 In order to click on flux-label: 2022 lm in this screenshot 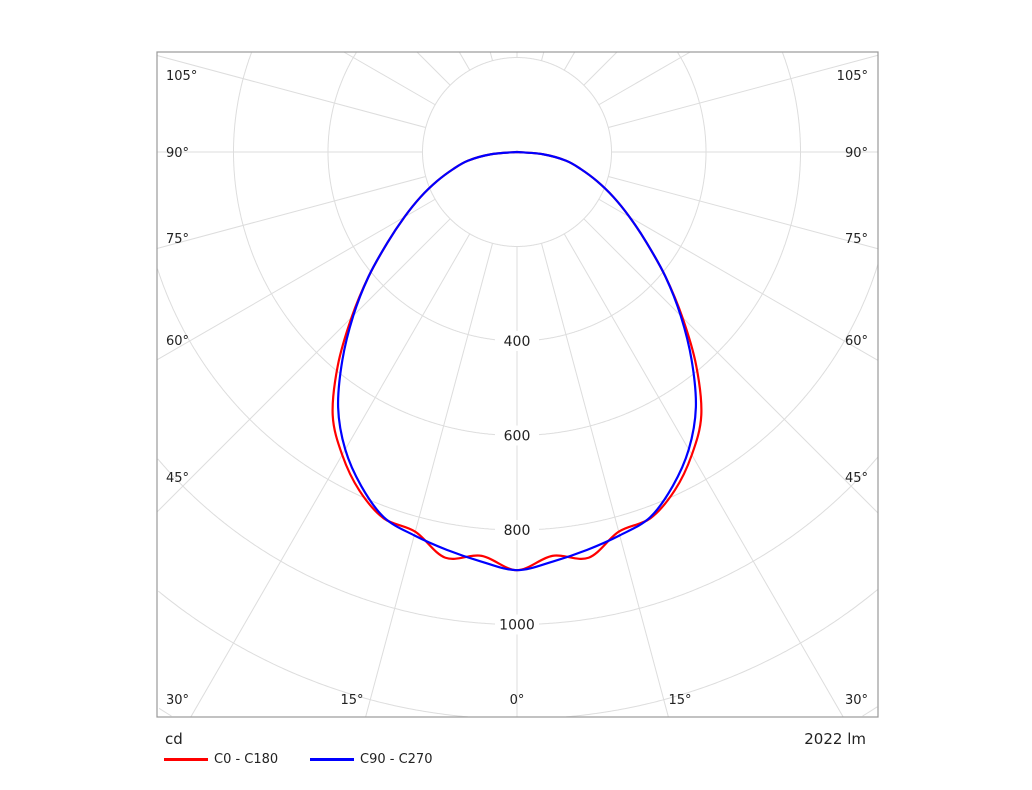, I will do `click(835, 739)`.